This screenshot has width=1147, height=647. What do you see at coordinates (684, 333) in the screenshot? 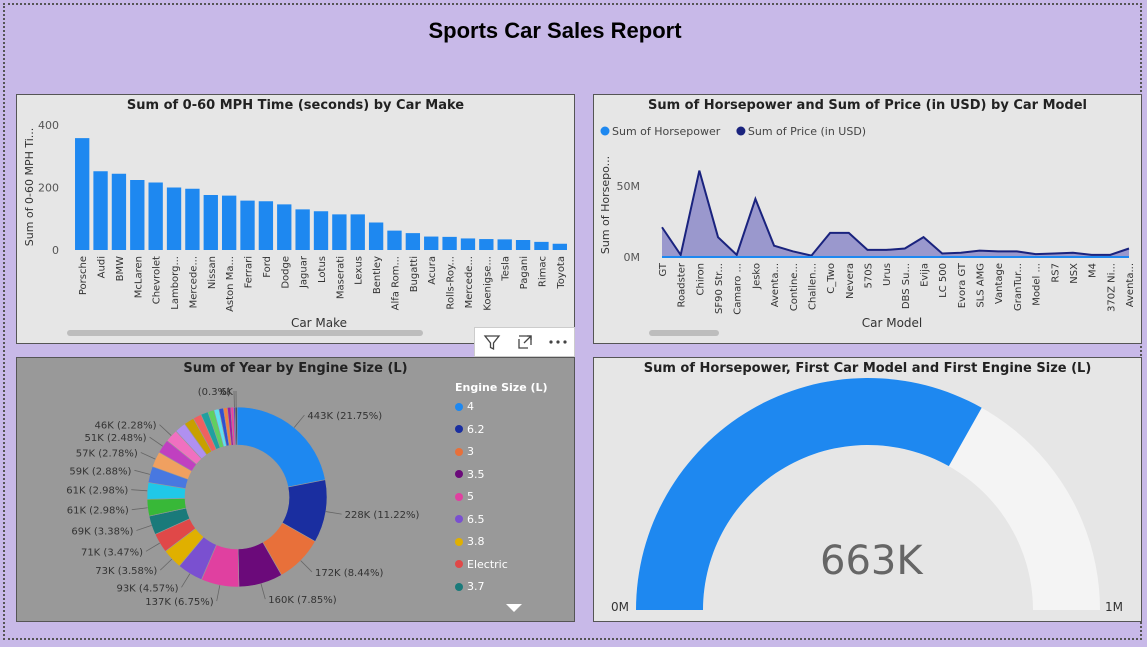
I see `area-chart-scrollbar` at bounding box center [684, 333].